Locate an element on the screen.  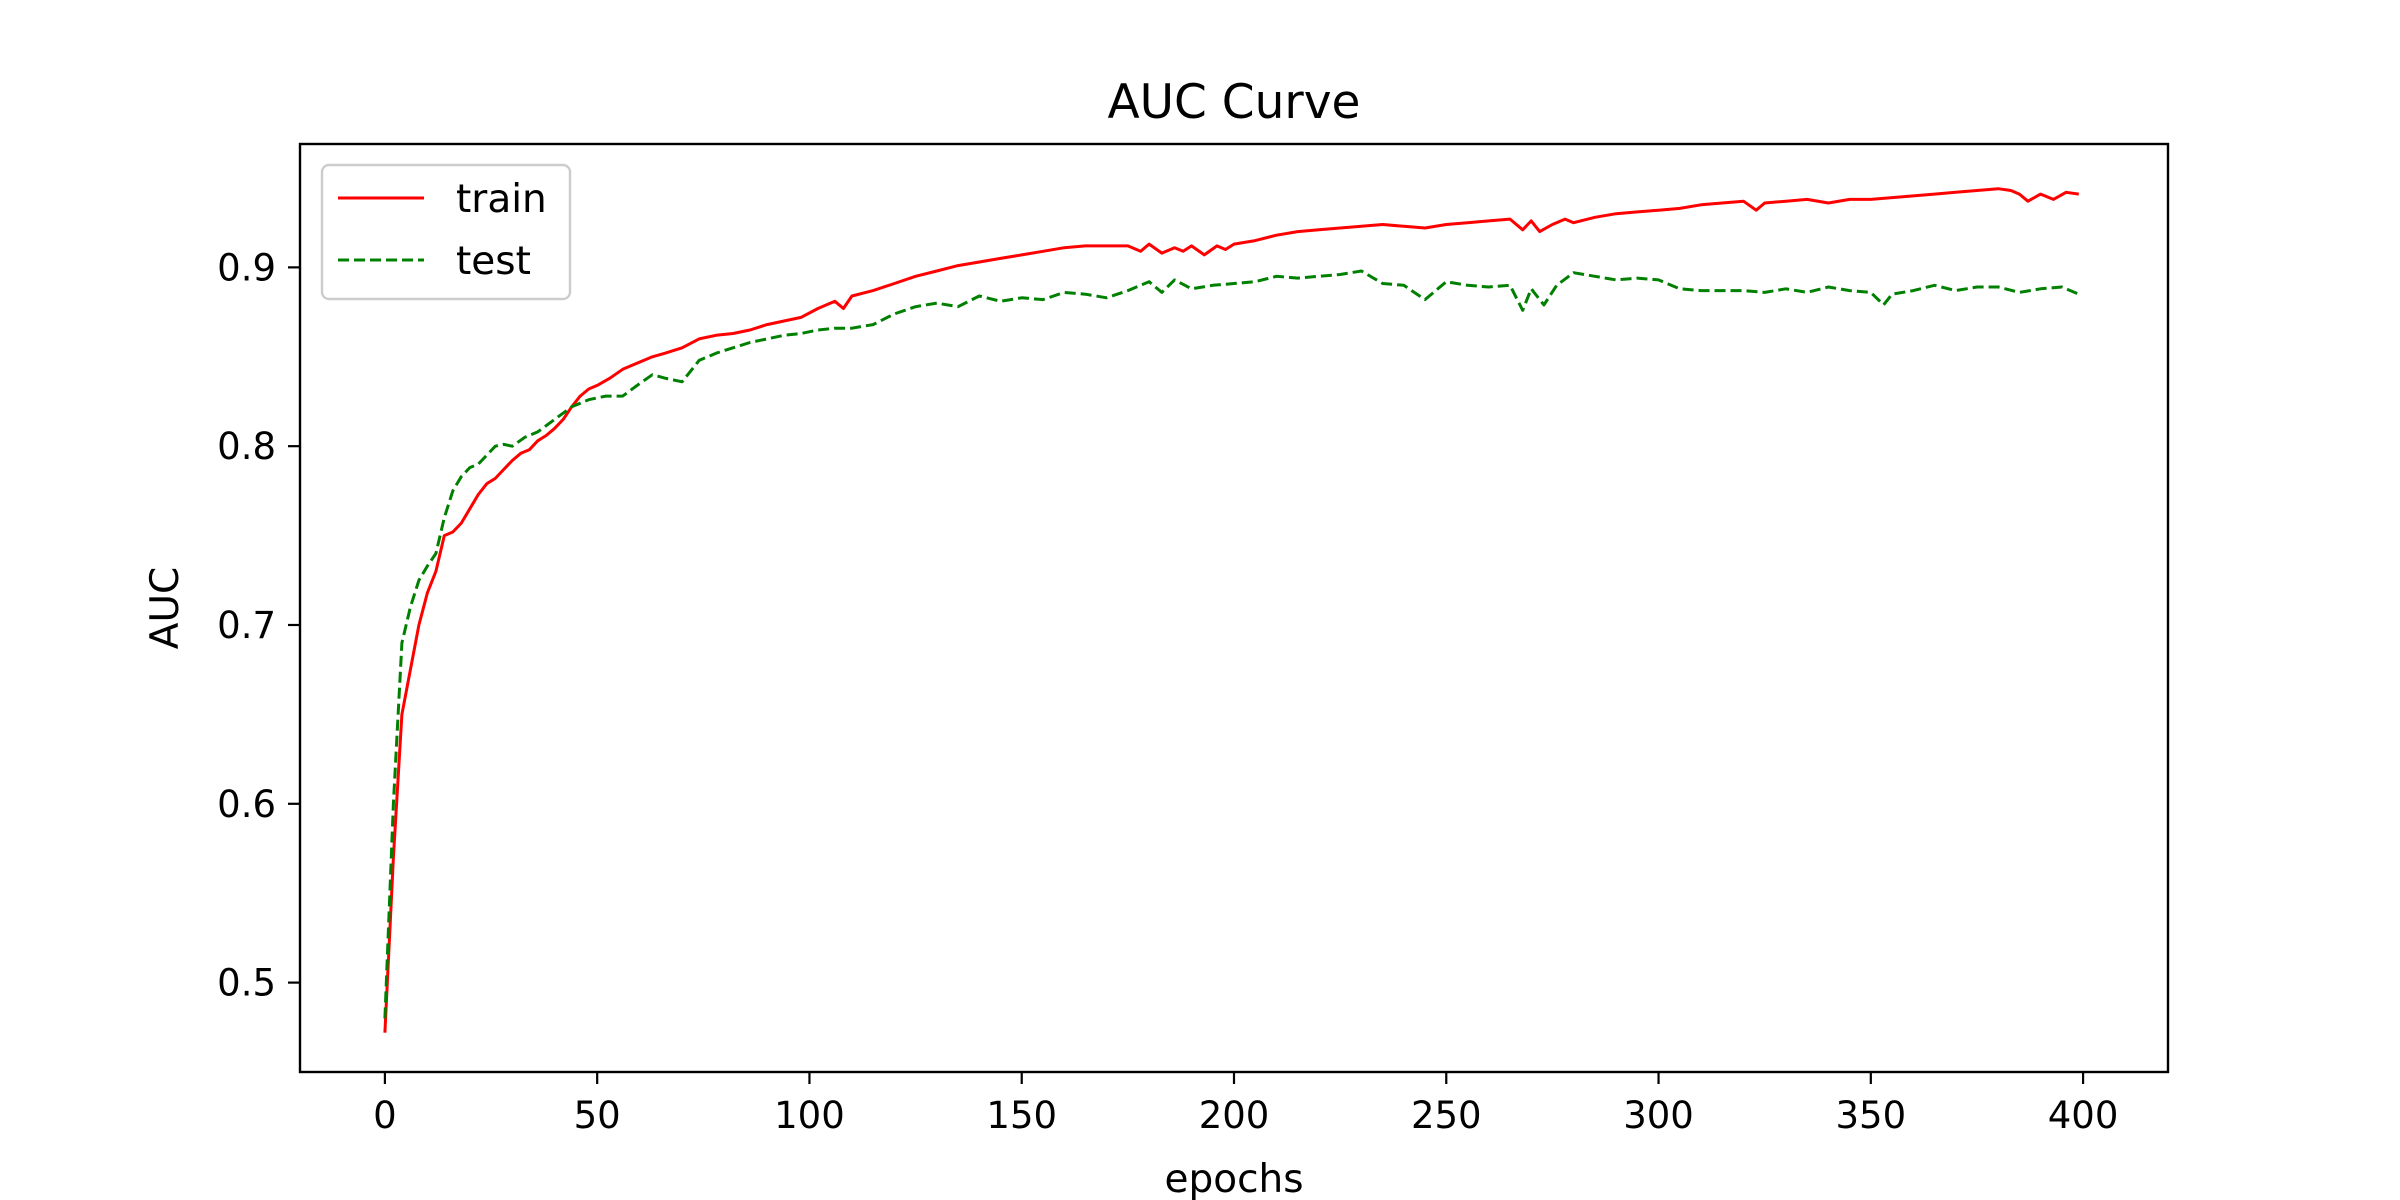
y-tick-label: 0.8 is located at coordinates (246, 446).